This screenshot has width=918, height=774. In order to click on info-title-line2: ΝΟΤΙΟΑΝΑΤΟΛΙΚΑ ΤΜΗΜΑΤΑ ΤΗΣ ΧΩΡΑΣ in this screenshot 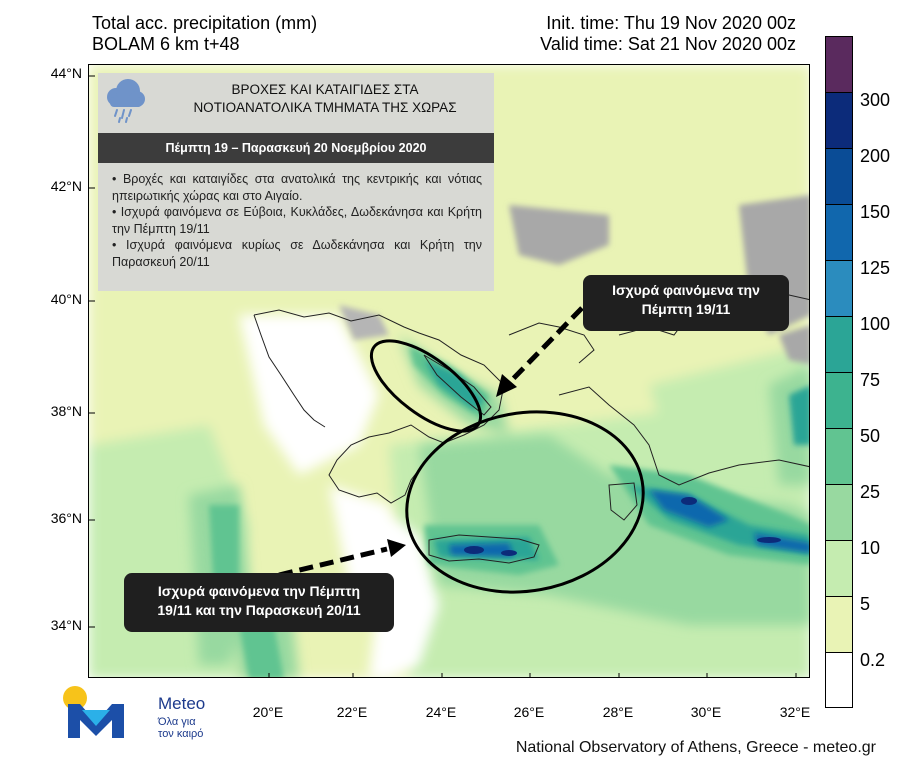, I will do `click(325, 107)`.